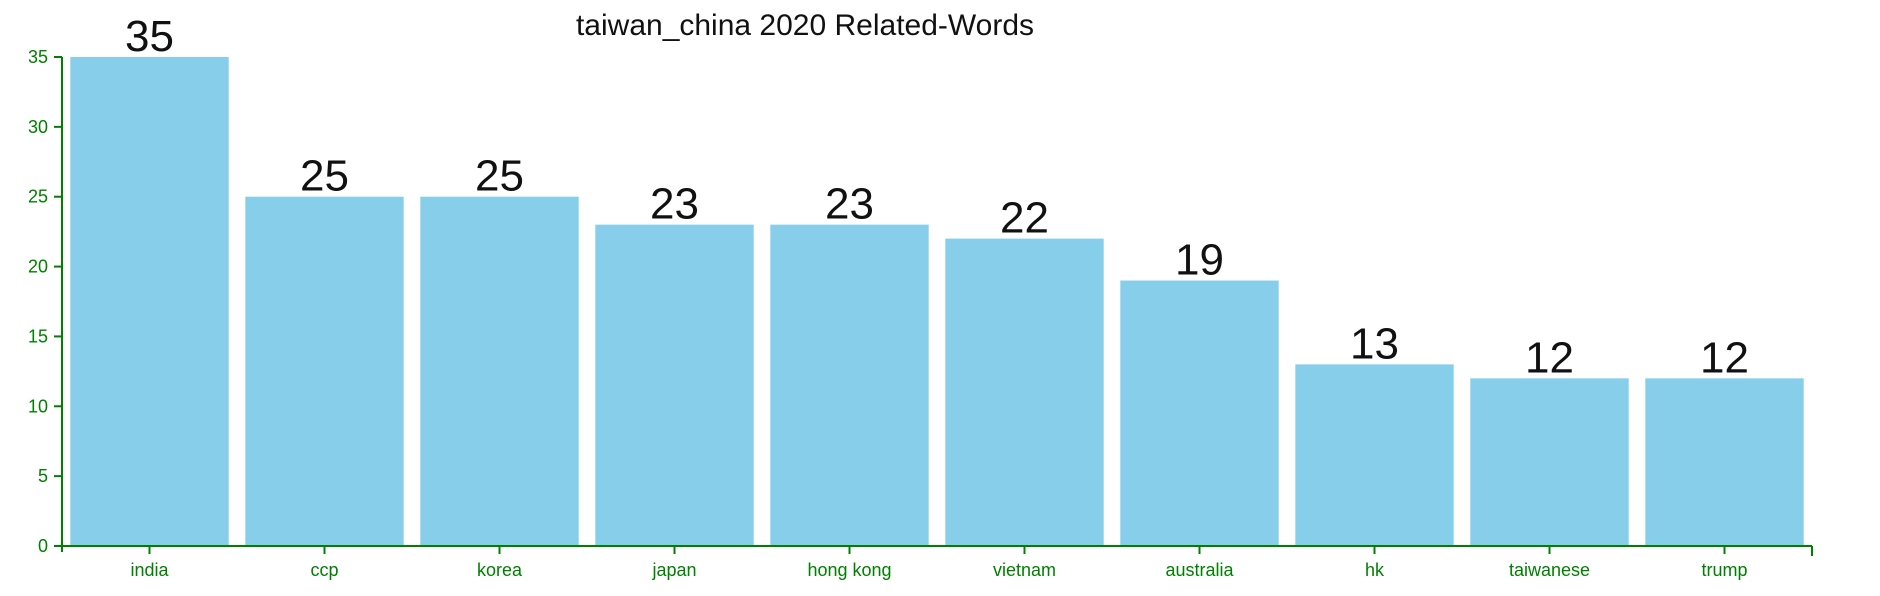  I want to click on value-label-ccp: 25, so click(324, 176).